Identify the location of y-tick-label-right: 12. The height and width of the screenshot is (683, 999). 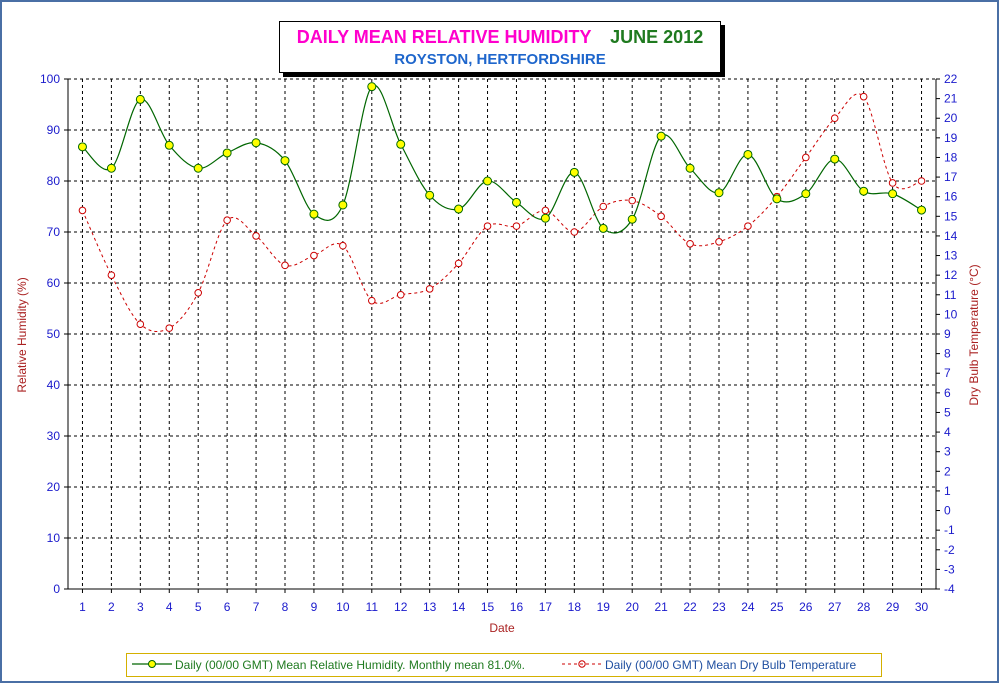
(951, 275).